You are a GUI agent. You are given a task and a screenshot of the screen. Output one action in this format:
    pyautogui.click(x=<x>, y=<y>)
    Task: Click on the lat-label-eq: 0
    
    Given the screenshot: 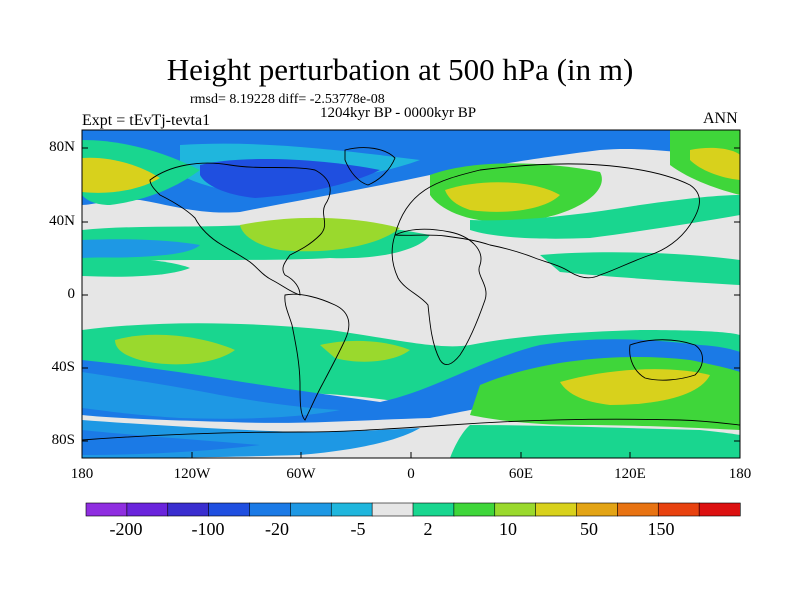 What is the action you would take?
    pyautogui.click(x=71, y=294)
    